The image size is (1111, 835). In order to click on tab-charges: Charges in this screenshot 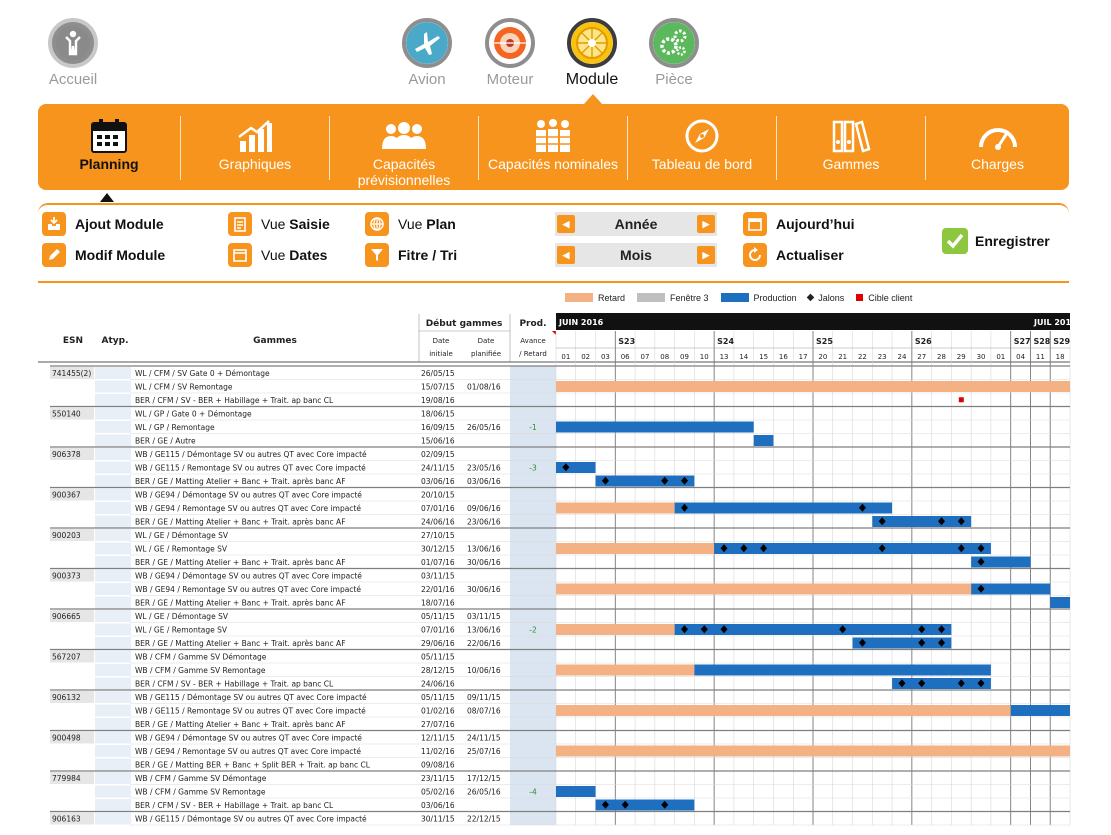, I will do `click(997, 147)`.